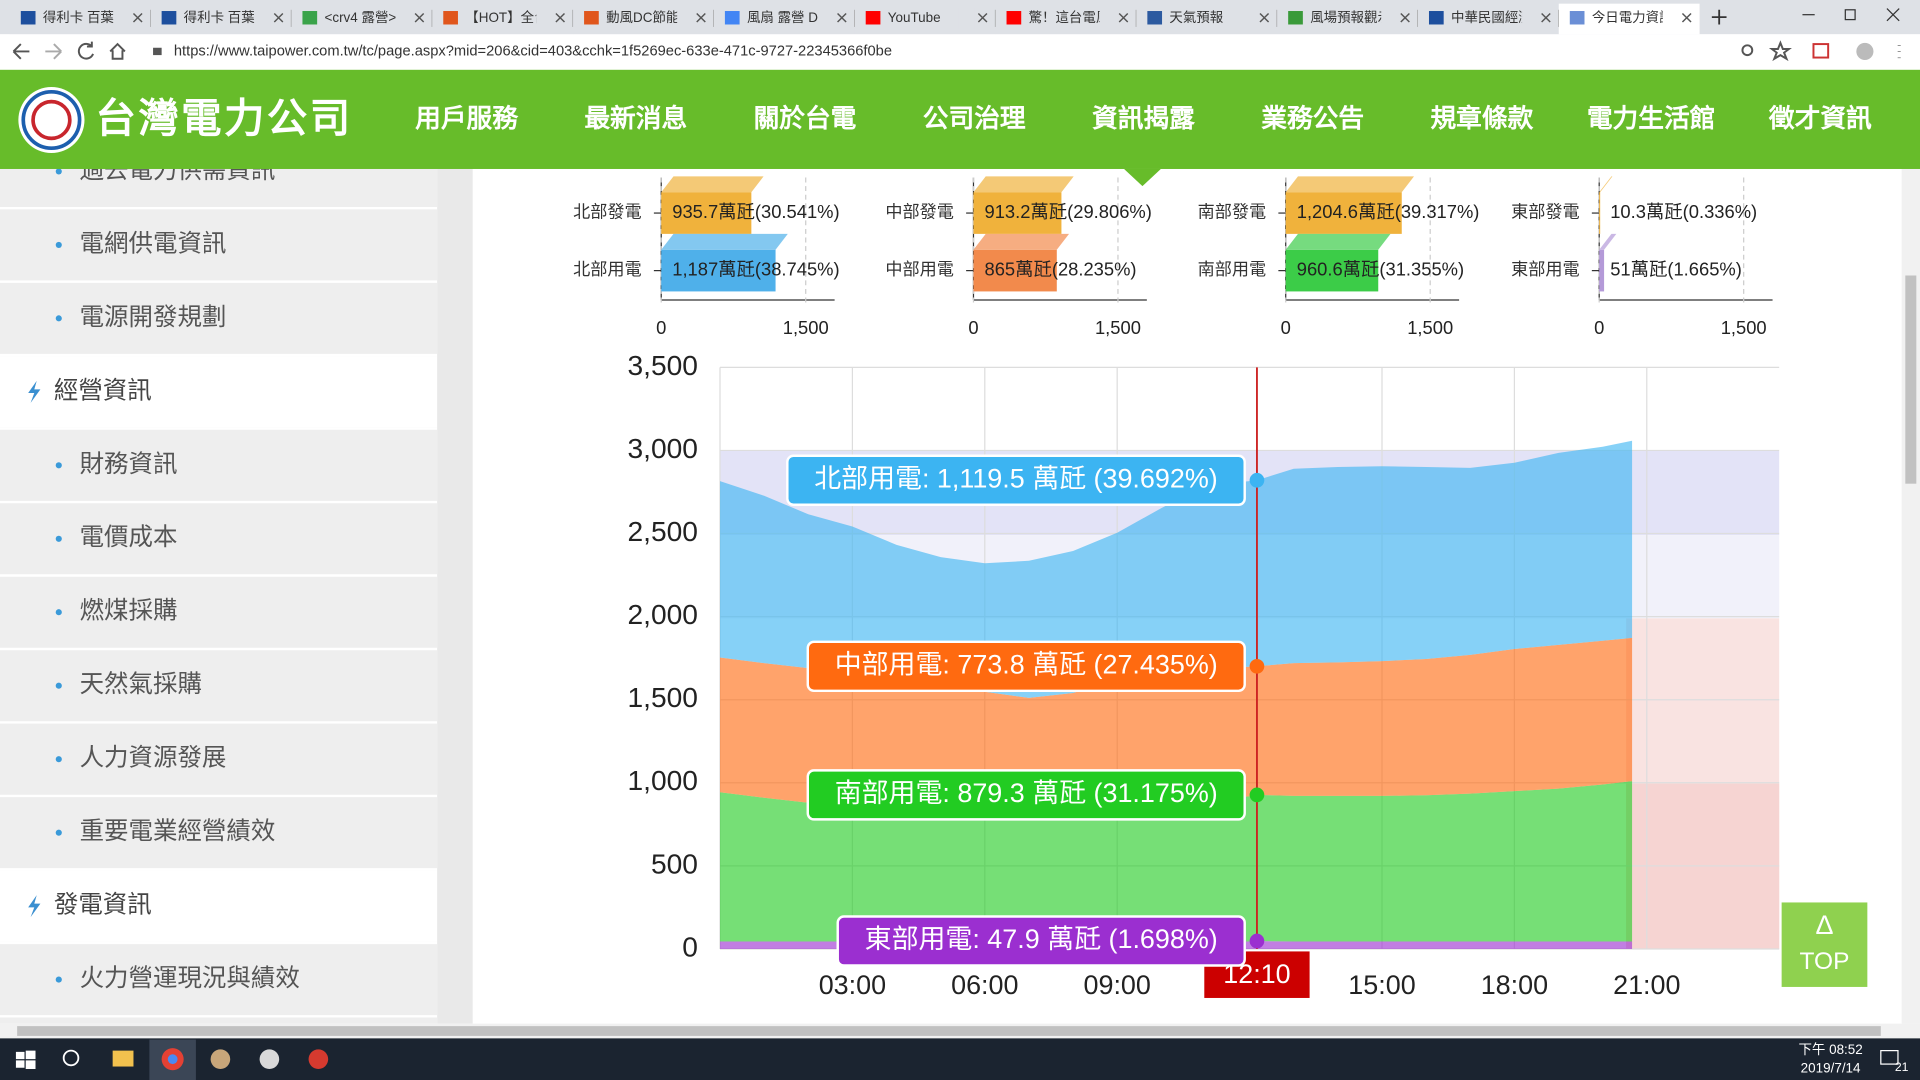 The width and height of the screenshot is (1920, 1080). Describe the element at coordinates (974, 118) in the screenshot. I see `nav-item: 公司治理` at that location.